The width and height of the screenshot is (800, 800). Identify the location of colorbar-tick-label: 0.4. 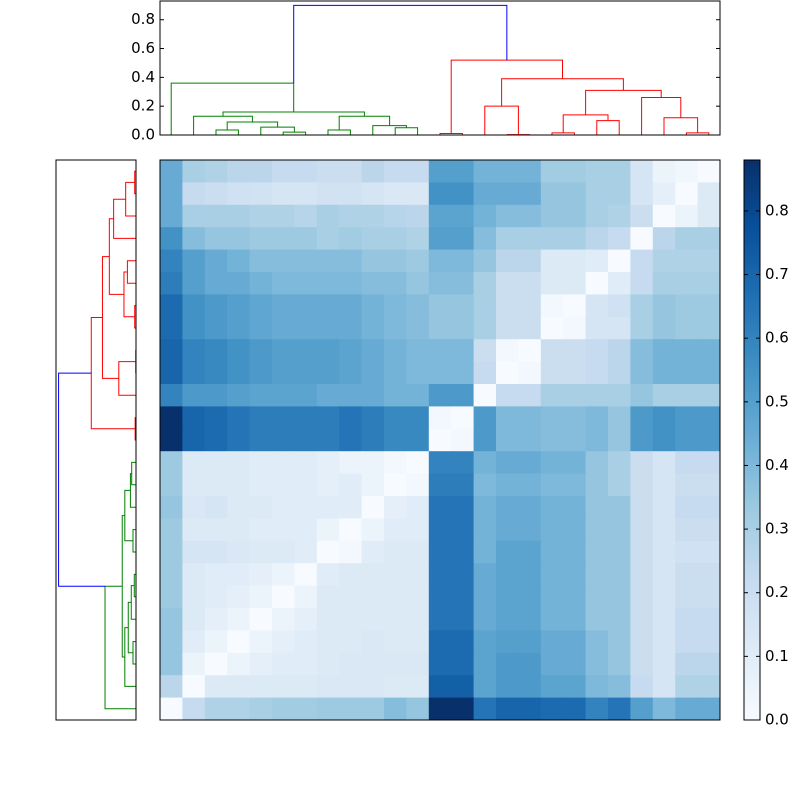
(777, 465).